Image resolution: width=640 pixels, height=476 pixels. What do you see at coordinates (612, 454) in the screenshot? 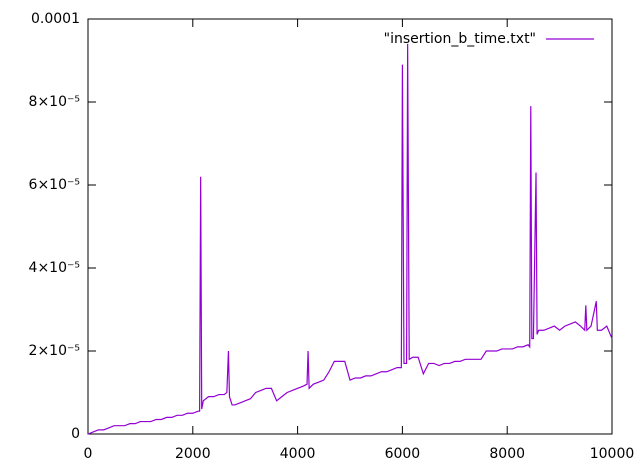
I see `x-tick-label: 10000` at bounding box center [612, 454].